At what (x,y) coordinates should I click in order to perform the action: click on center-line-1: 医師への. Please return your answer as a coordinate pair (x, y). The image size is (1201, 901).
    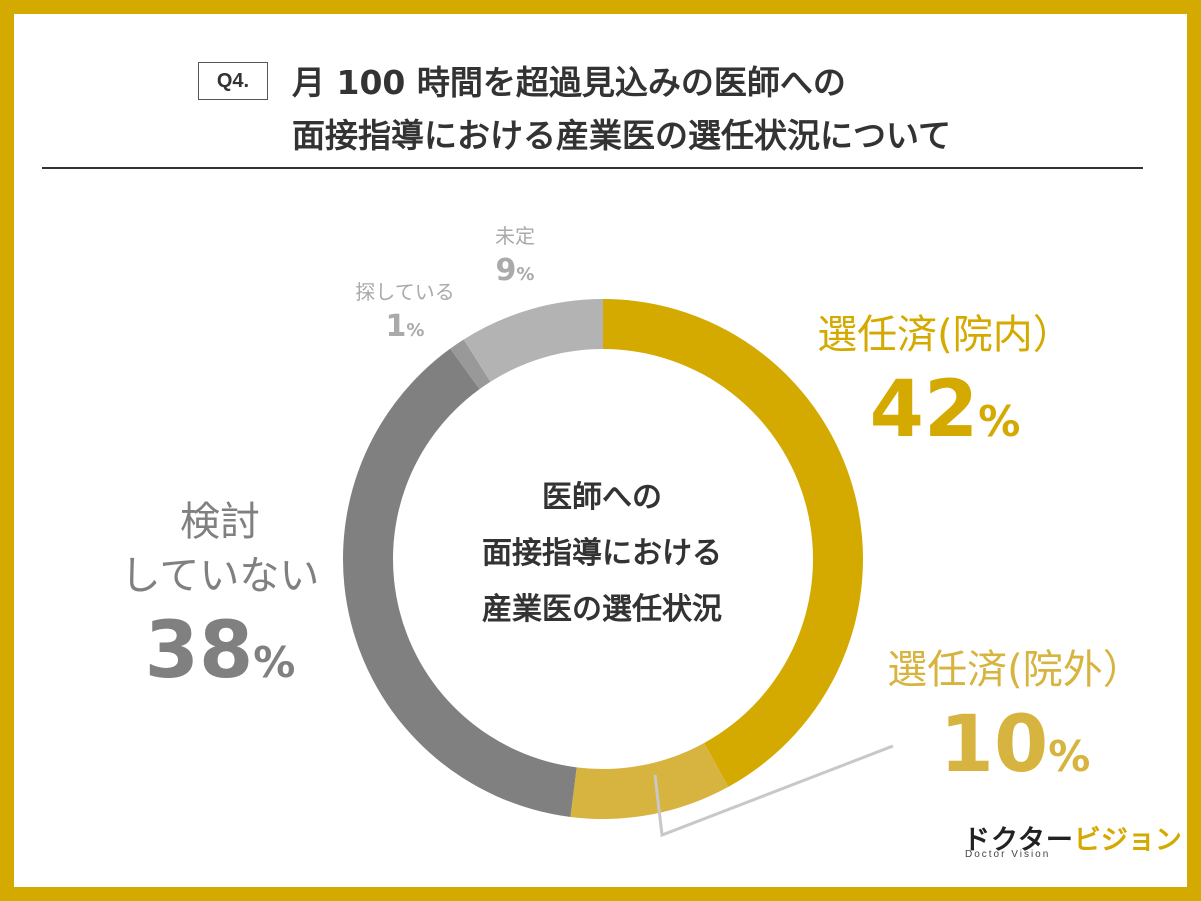
    Looking at the image, I should click on (602, 497).